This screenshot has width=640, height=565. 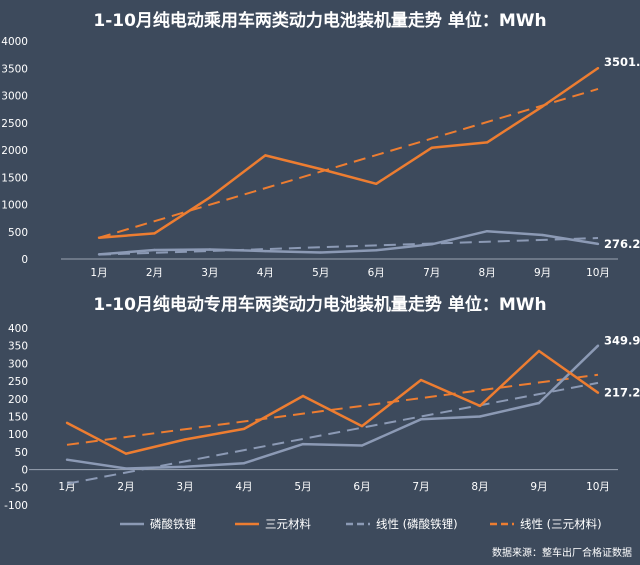 I want to click on y-tick-label: -100, so click(x=16, y=506).